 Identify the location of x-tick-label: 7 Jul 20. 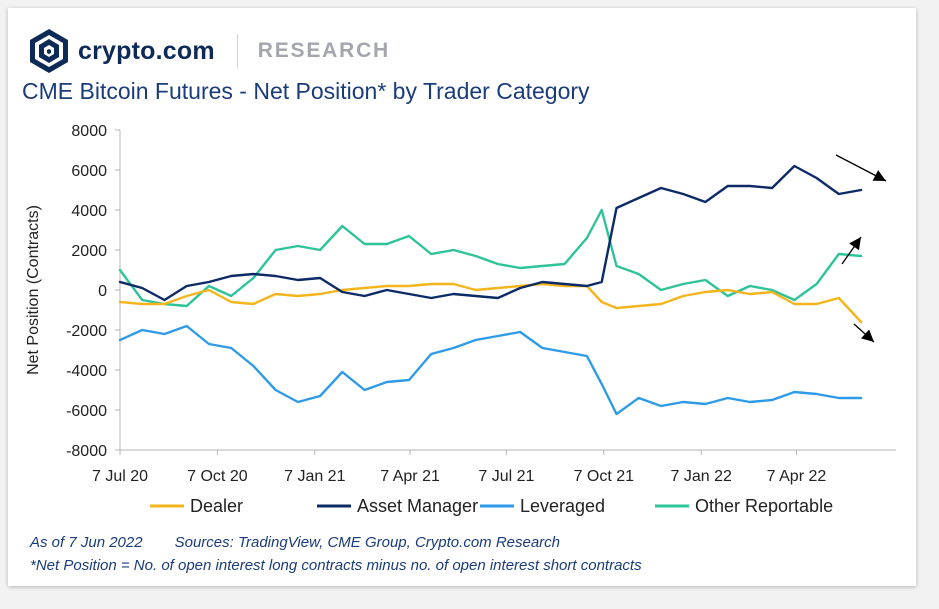
(120, 476).